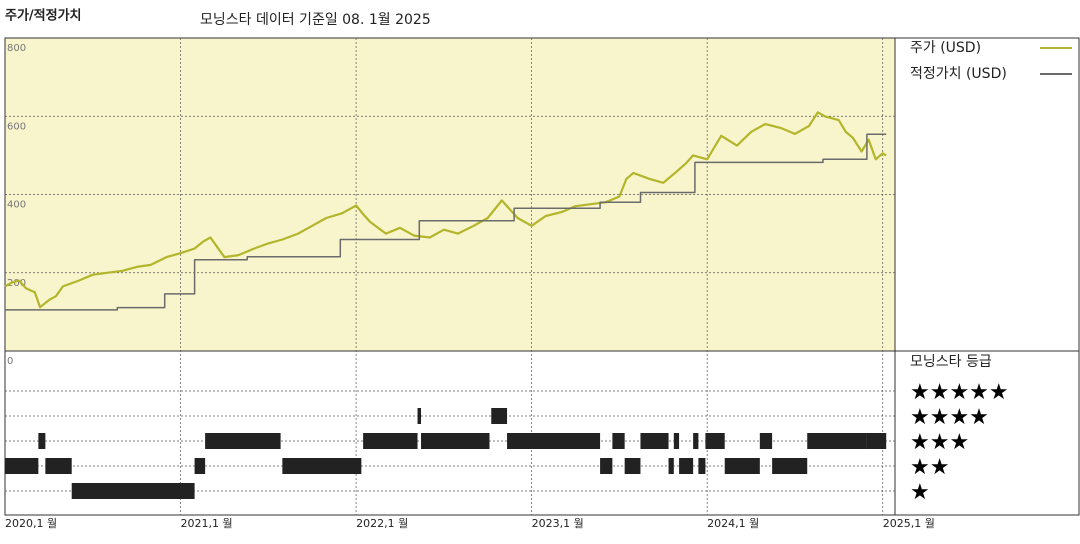 The height and width of the screenshot is (544, 1080). What do you see at coordinates (945, 48) in the screenshot?
I see `legend-label: 주가 (USD)` at bounding box center [945, 48].